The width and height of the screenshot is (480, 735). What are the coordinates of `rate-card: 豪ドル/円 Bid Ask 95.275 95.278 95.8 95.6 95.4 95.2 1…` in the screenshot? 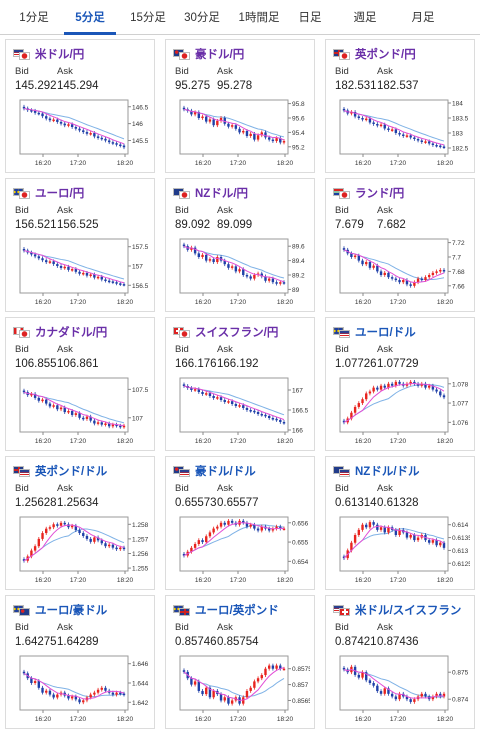 It's located at (240, 106).